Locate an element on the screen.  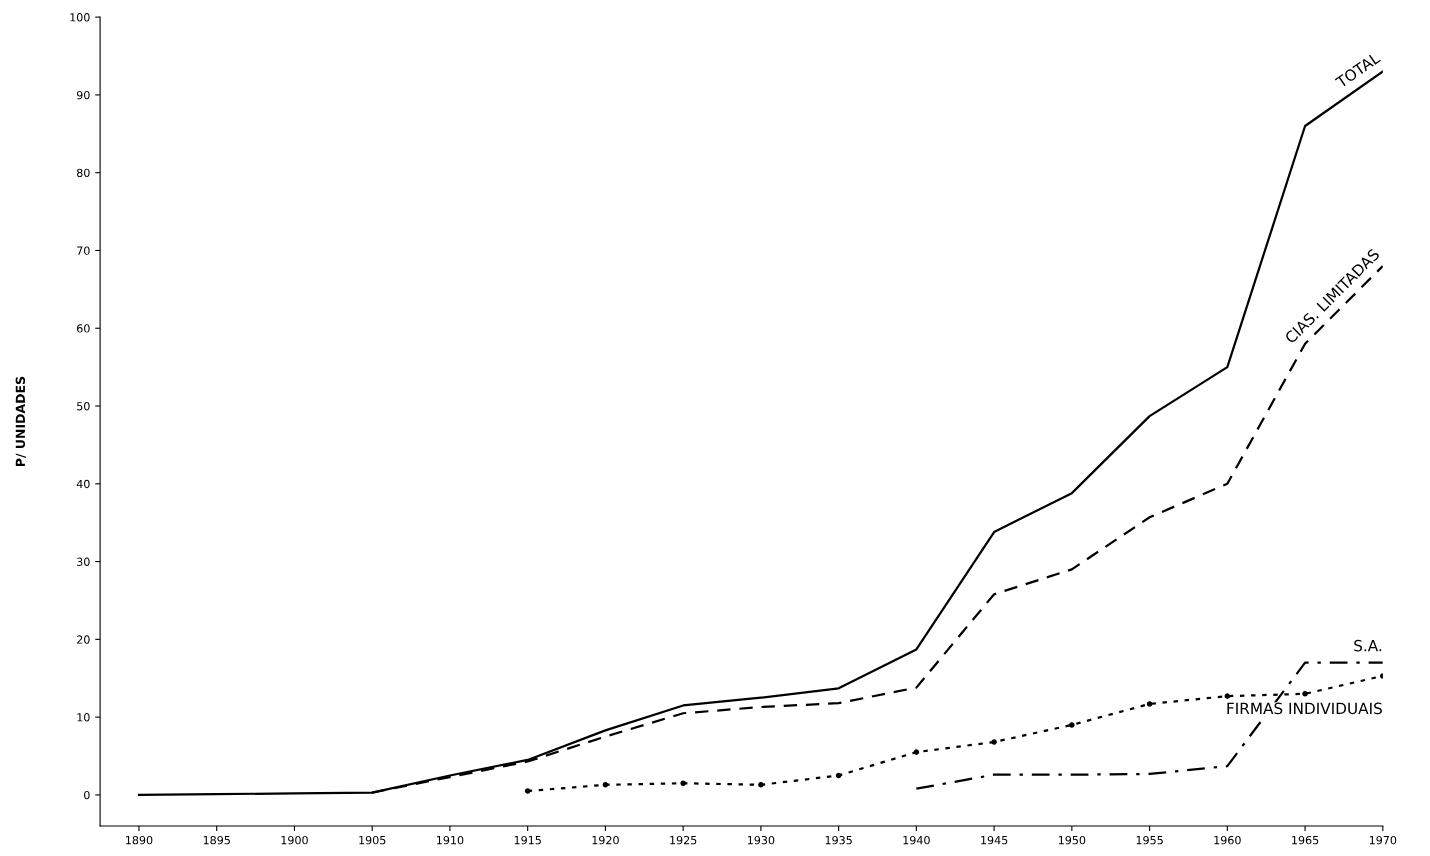
x-tick-label: 1890 is located at coordinates (139, 840).